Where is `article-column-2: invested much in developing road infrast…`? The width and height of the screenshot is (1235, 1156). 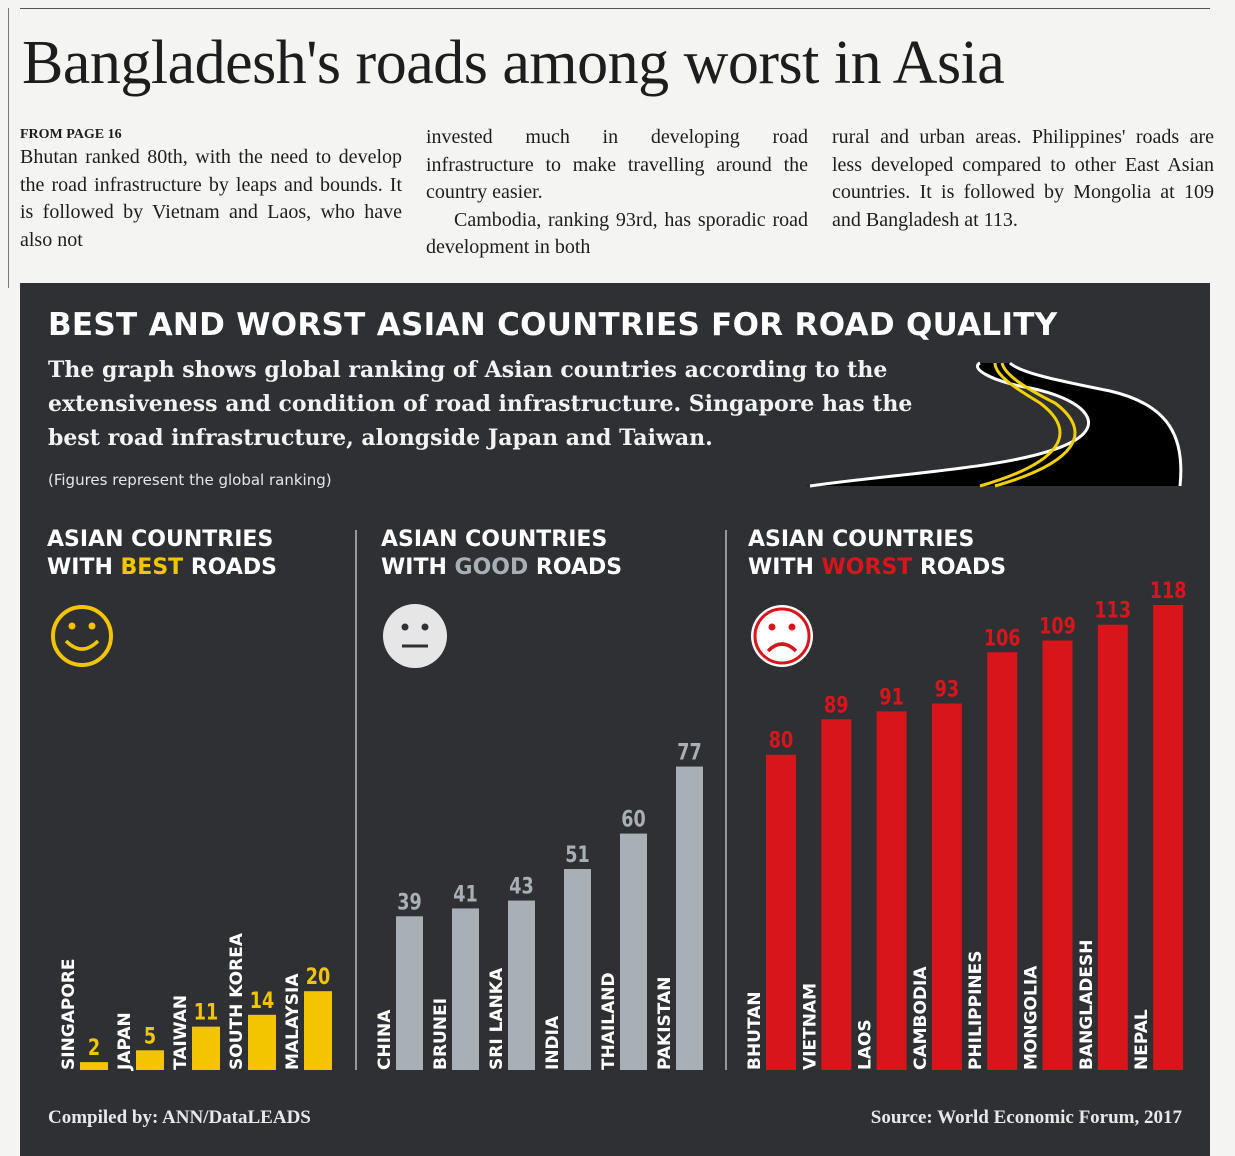 article-column-2: invested much in developing road infrast… is located at coordinates (617, 193).